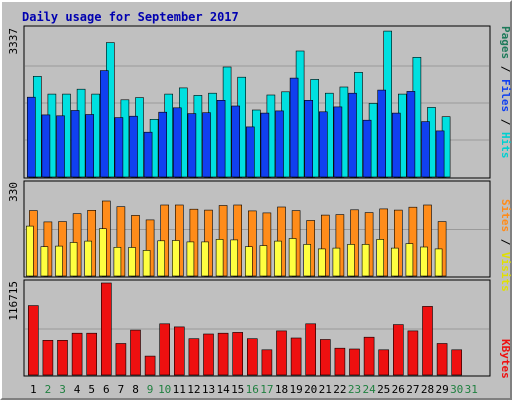 The width and height of the screenshot is (512, 400). What do you see at coordinates (456, 389) in the screenshot?
I see `x-tick-label-30: 30` at bounding box center [456, 389].